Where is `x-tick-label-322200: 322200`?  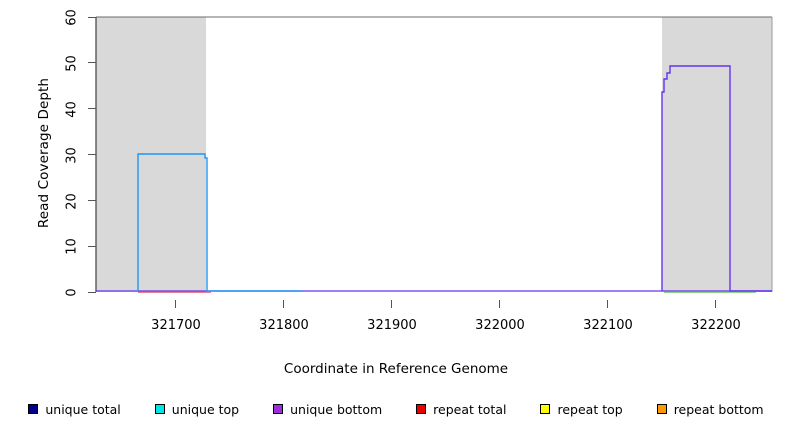 x-tick-label-322200: 322200 is located at coordinates (716, 325).